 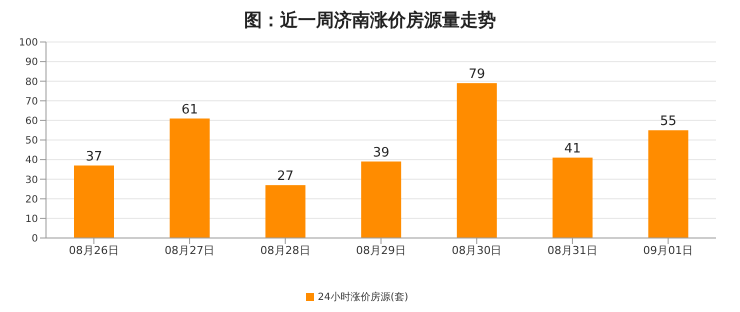 What do you see at coordinates (477, 250) in the screenshot?
I see `x-tick-label: 08月30日` at bounding box center [477, 250].